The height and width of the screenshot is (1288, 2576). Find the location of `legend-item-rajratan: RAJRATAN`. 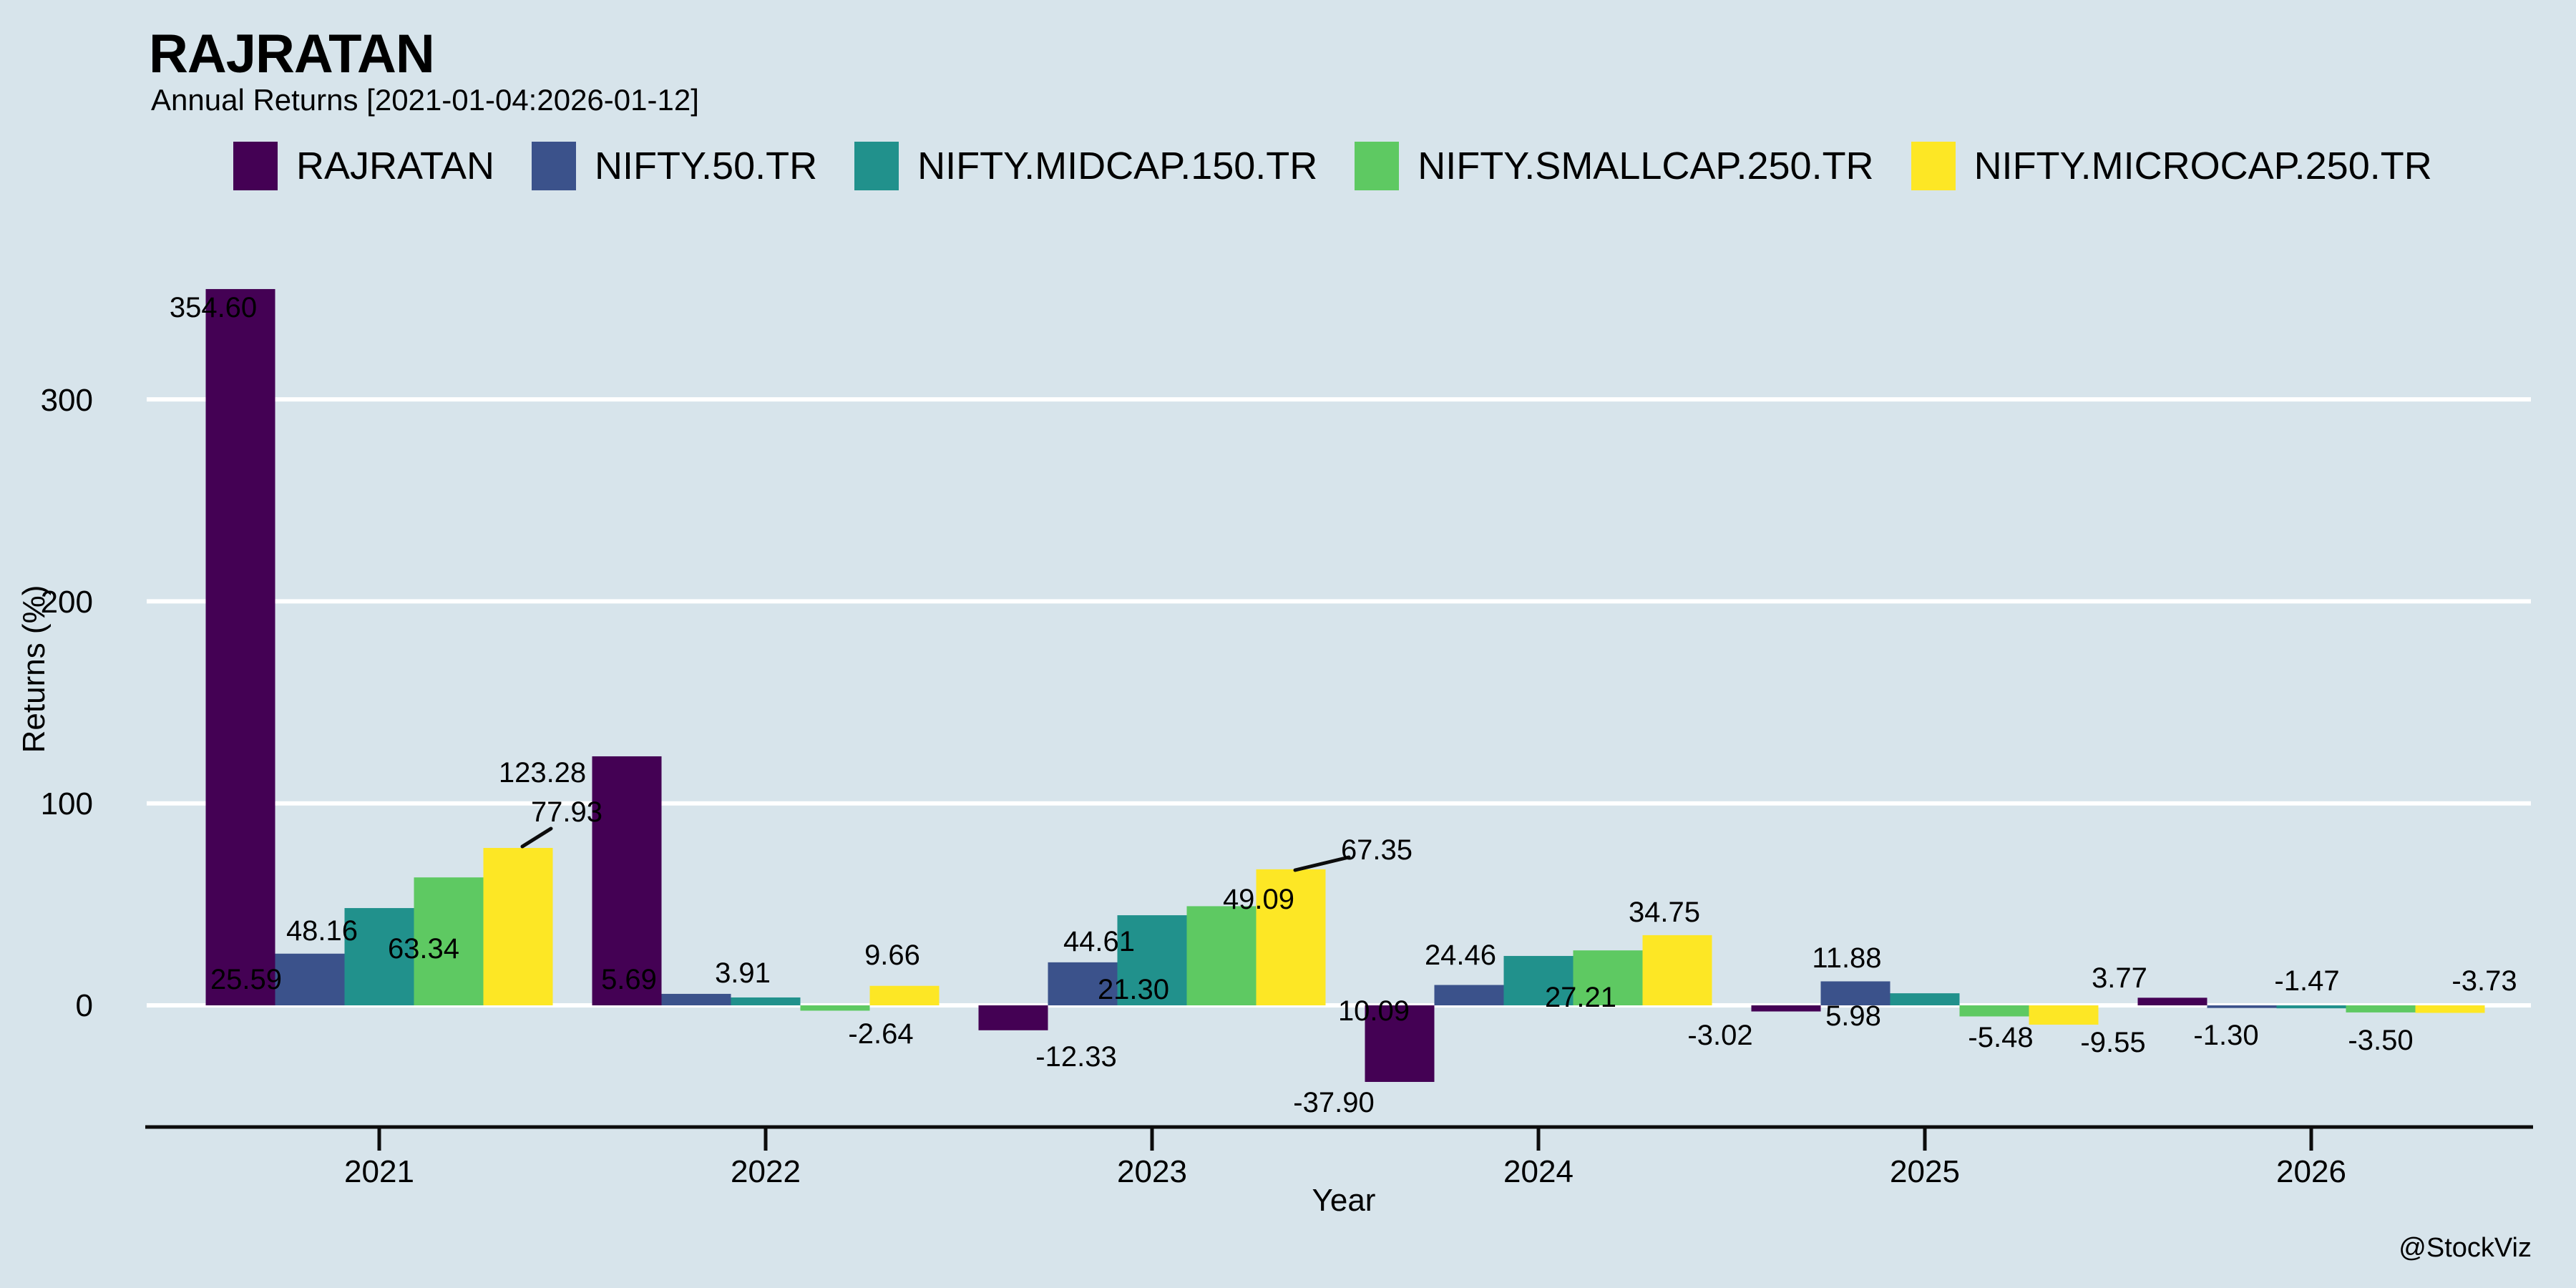

legend-item-rajratan: RAJRATAN is located at coordinates (363, 166).